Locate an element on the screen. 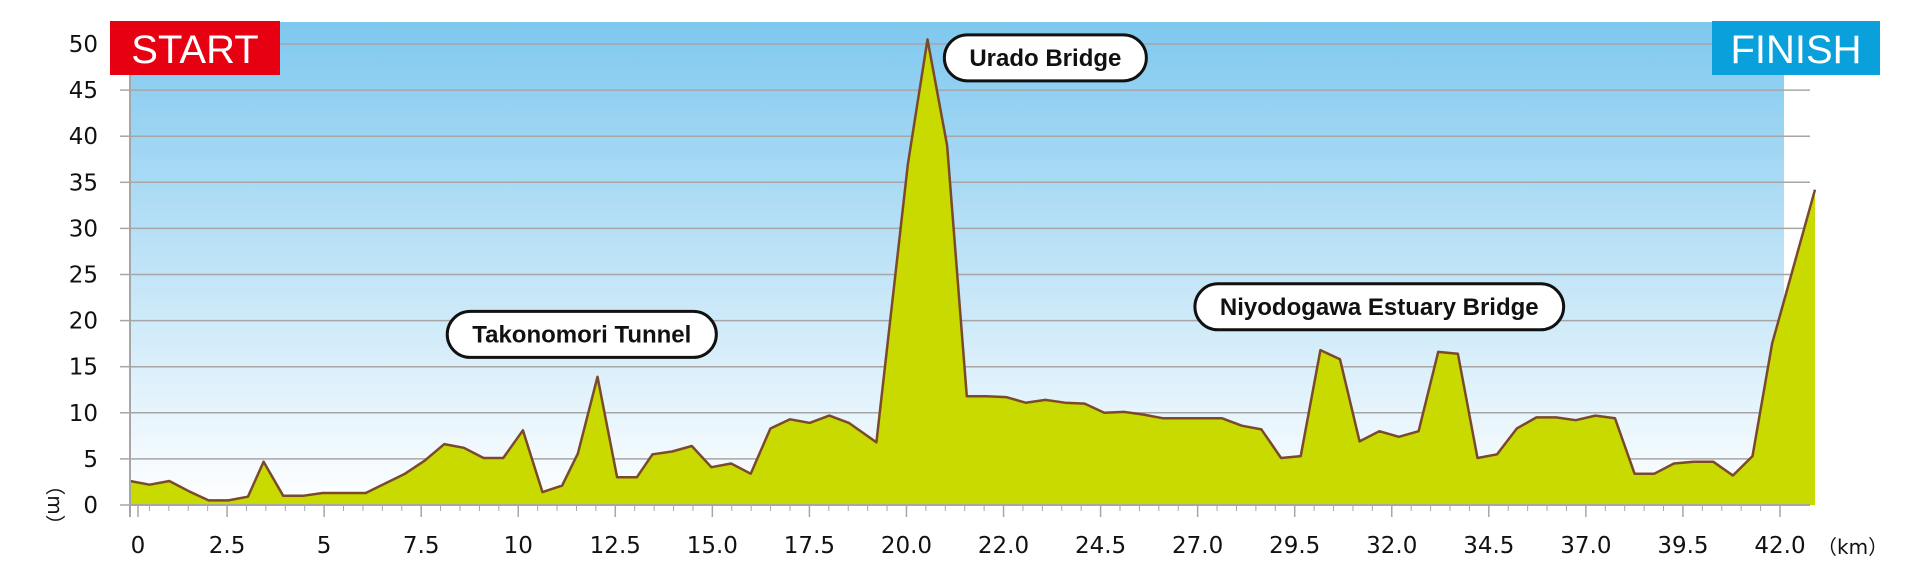 This screenshot has width=1920, height=580. y-tick-label: 5 is located at coordinates (90, 460).